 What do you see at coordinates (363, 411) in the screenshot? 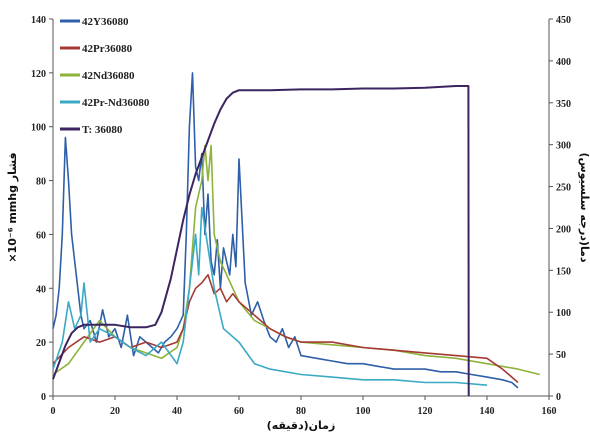
I see `x-tick-label: 100` at bounding box center [363, 411].